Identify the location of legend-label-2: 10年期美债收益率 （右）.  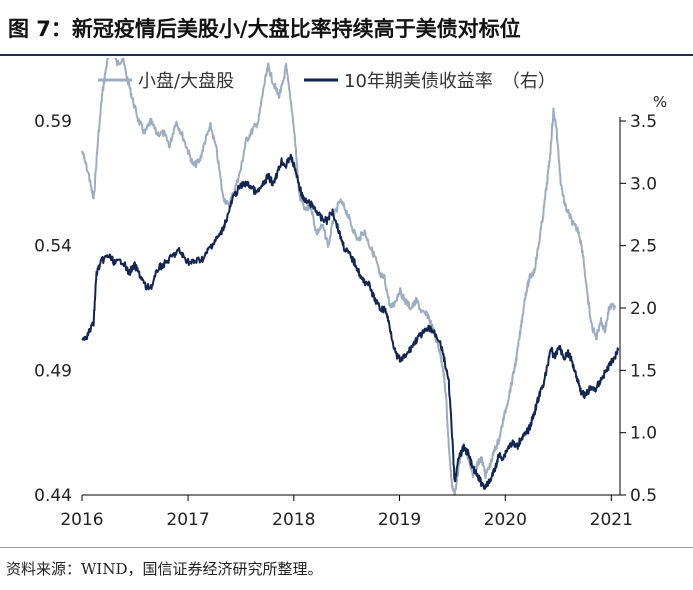
(450, 81).